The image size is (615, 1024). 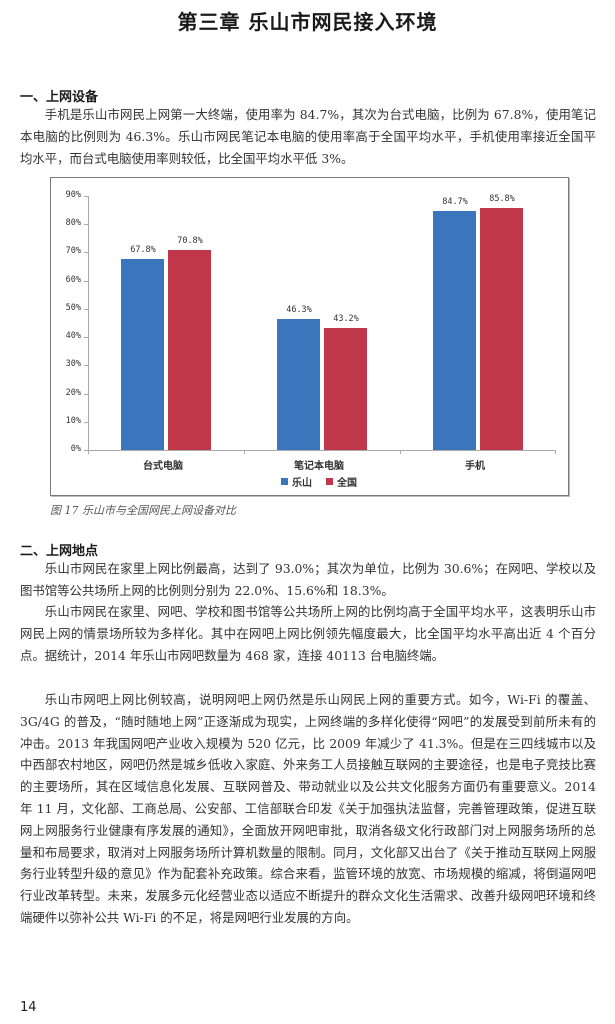 What do you see at coordinates (73, 364) in the screenshot?
I see `y-tick-label: 30%` at bounding box center [73, 364].